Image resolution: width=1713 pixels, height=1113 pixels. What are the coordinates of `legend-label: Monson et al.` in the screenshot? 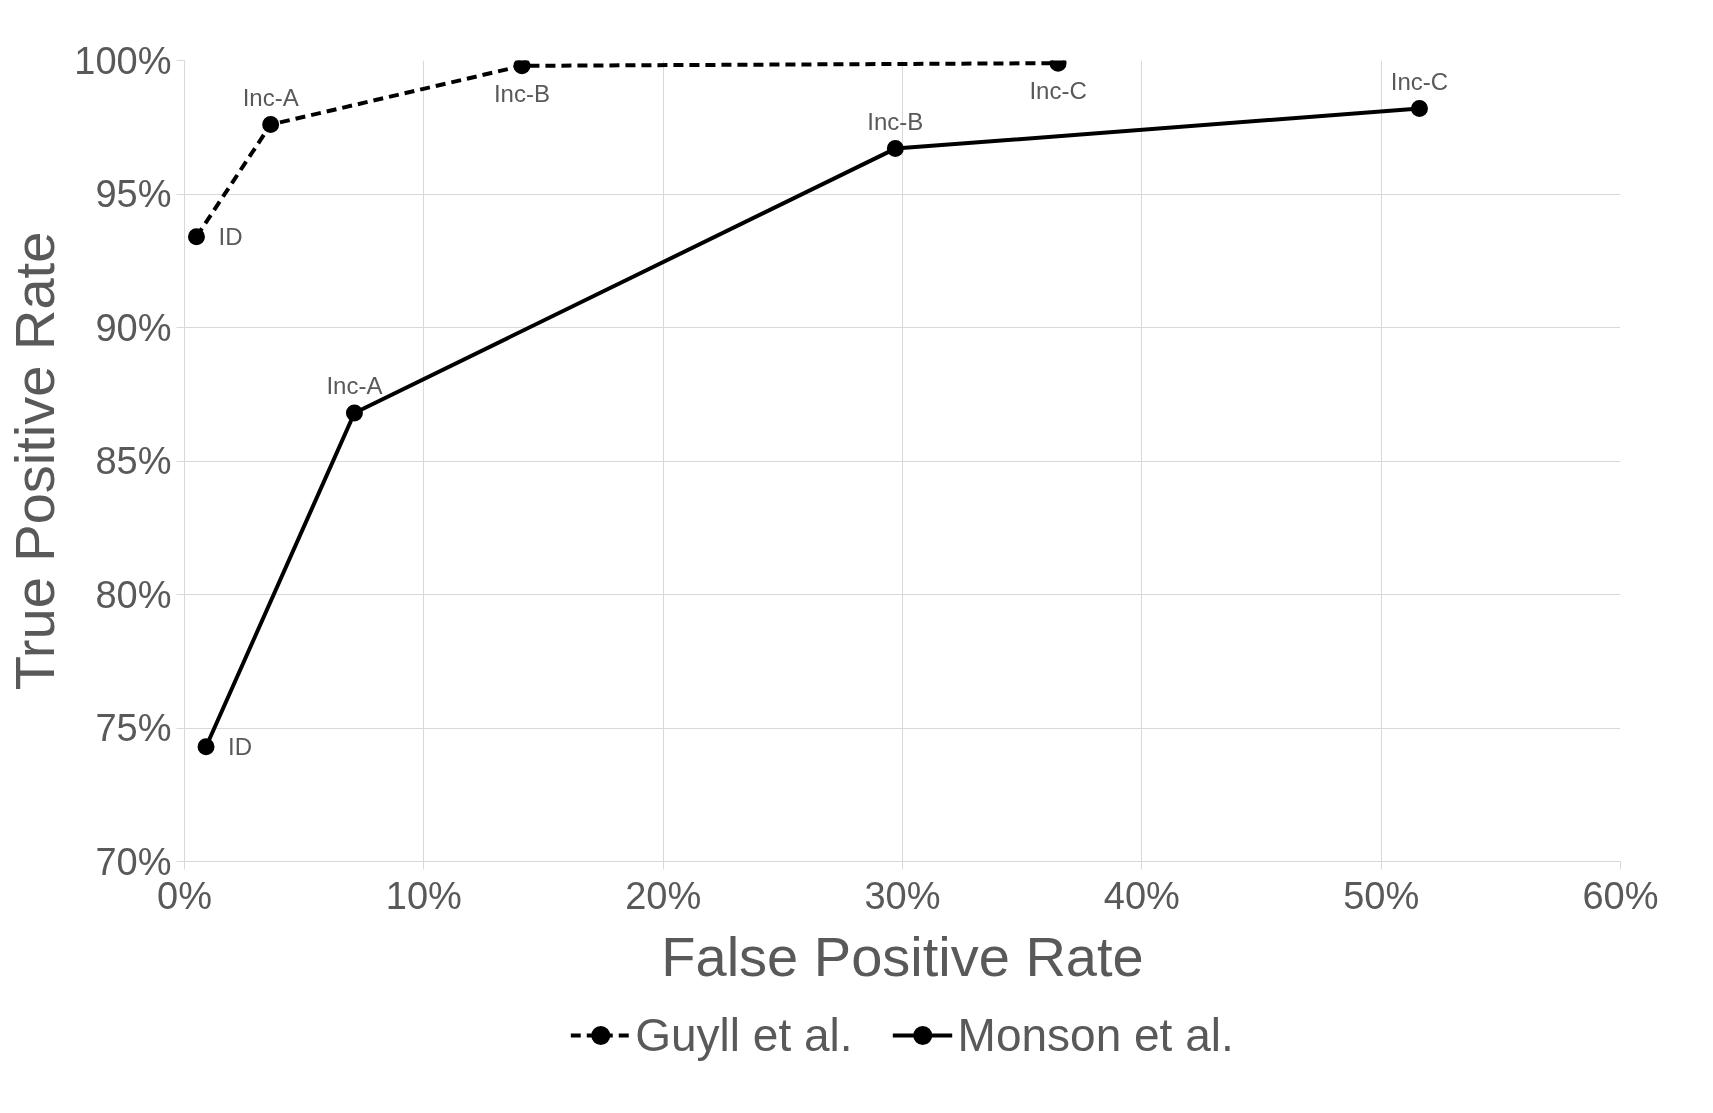 It's located at (1095, 1035).